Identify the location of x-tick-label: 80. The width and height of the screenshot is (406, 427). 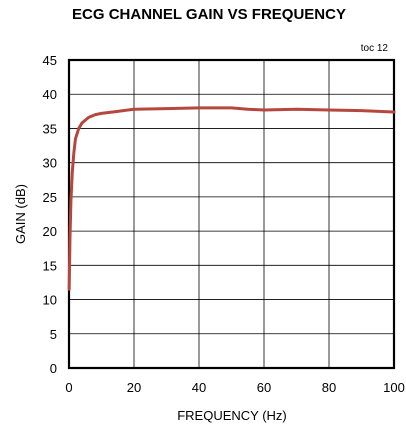
(329, 387).